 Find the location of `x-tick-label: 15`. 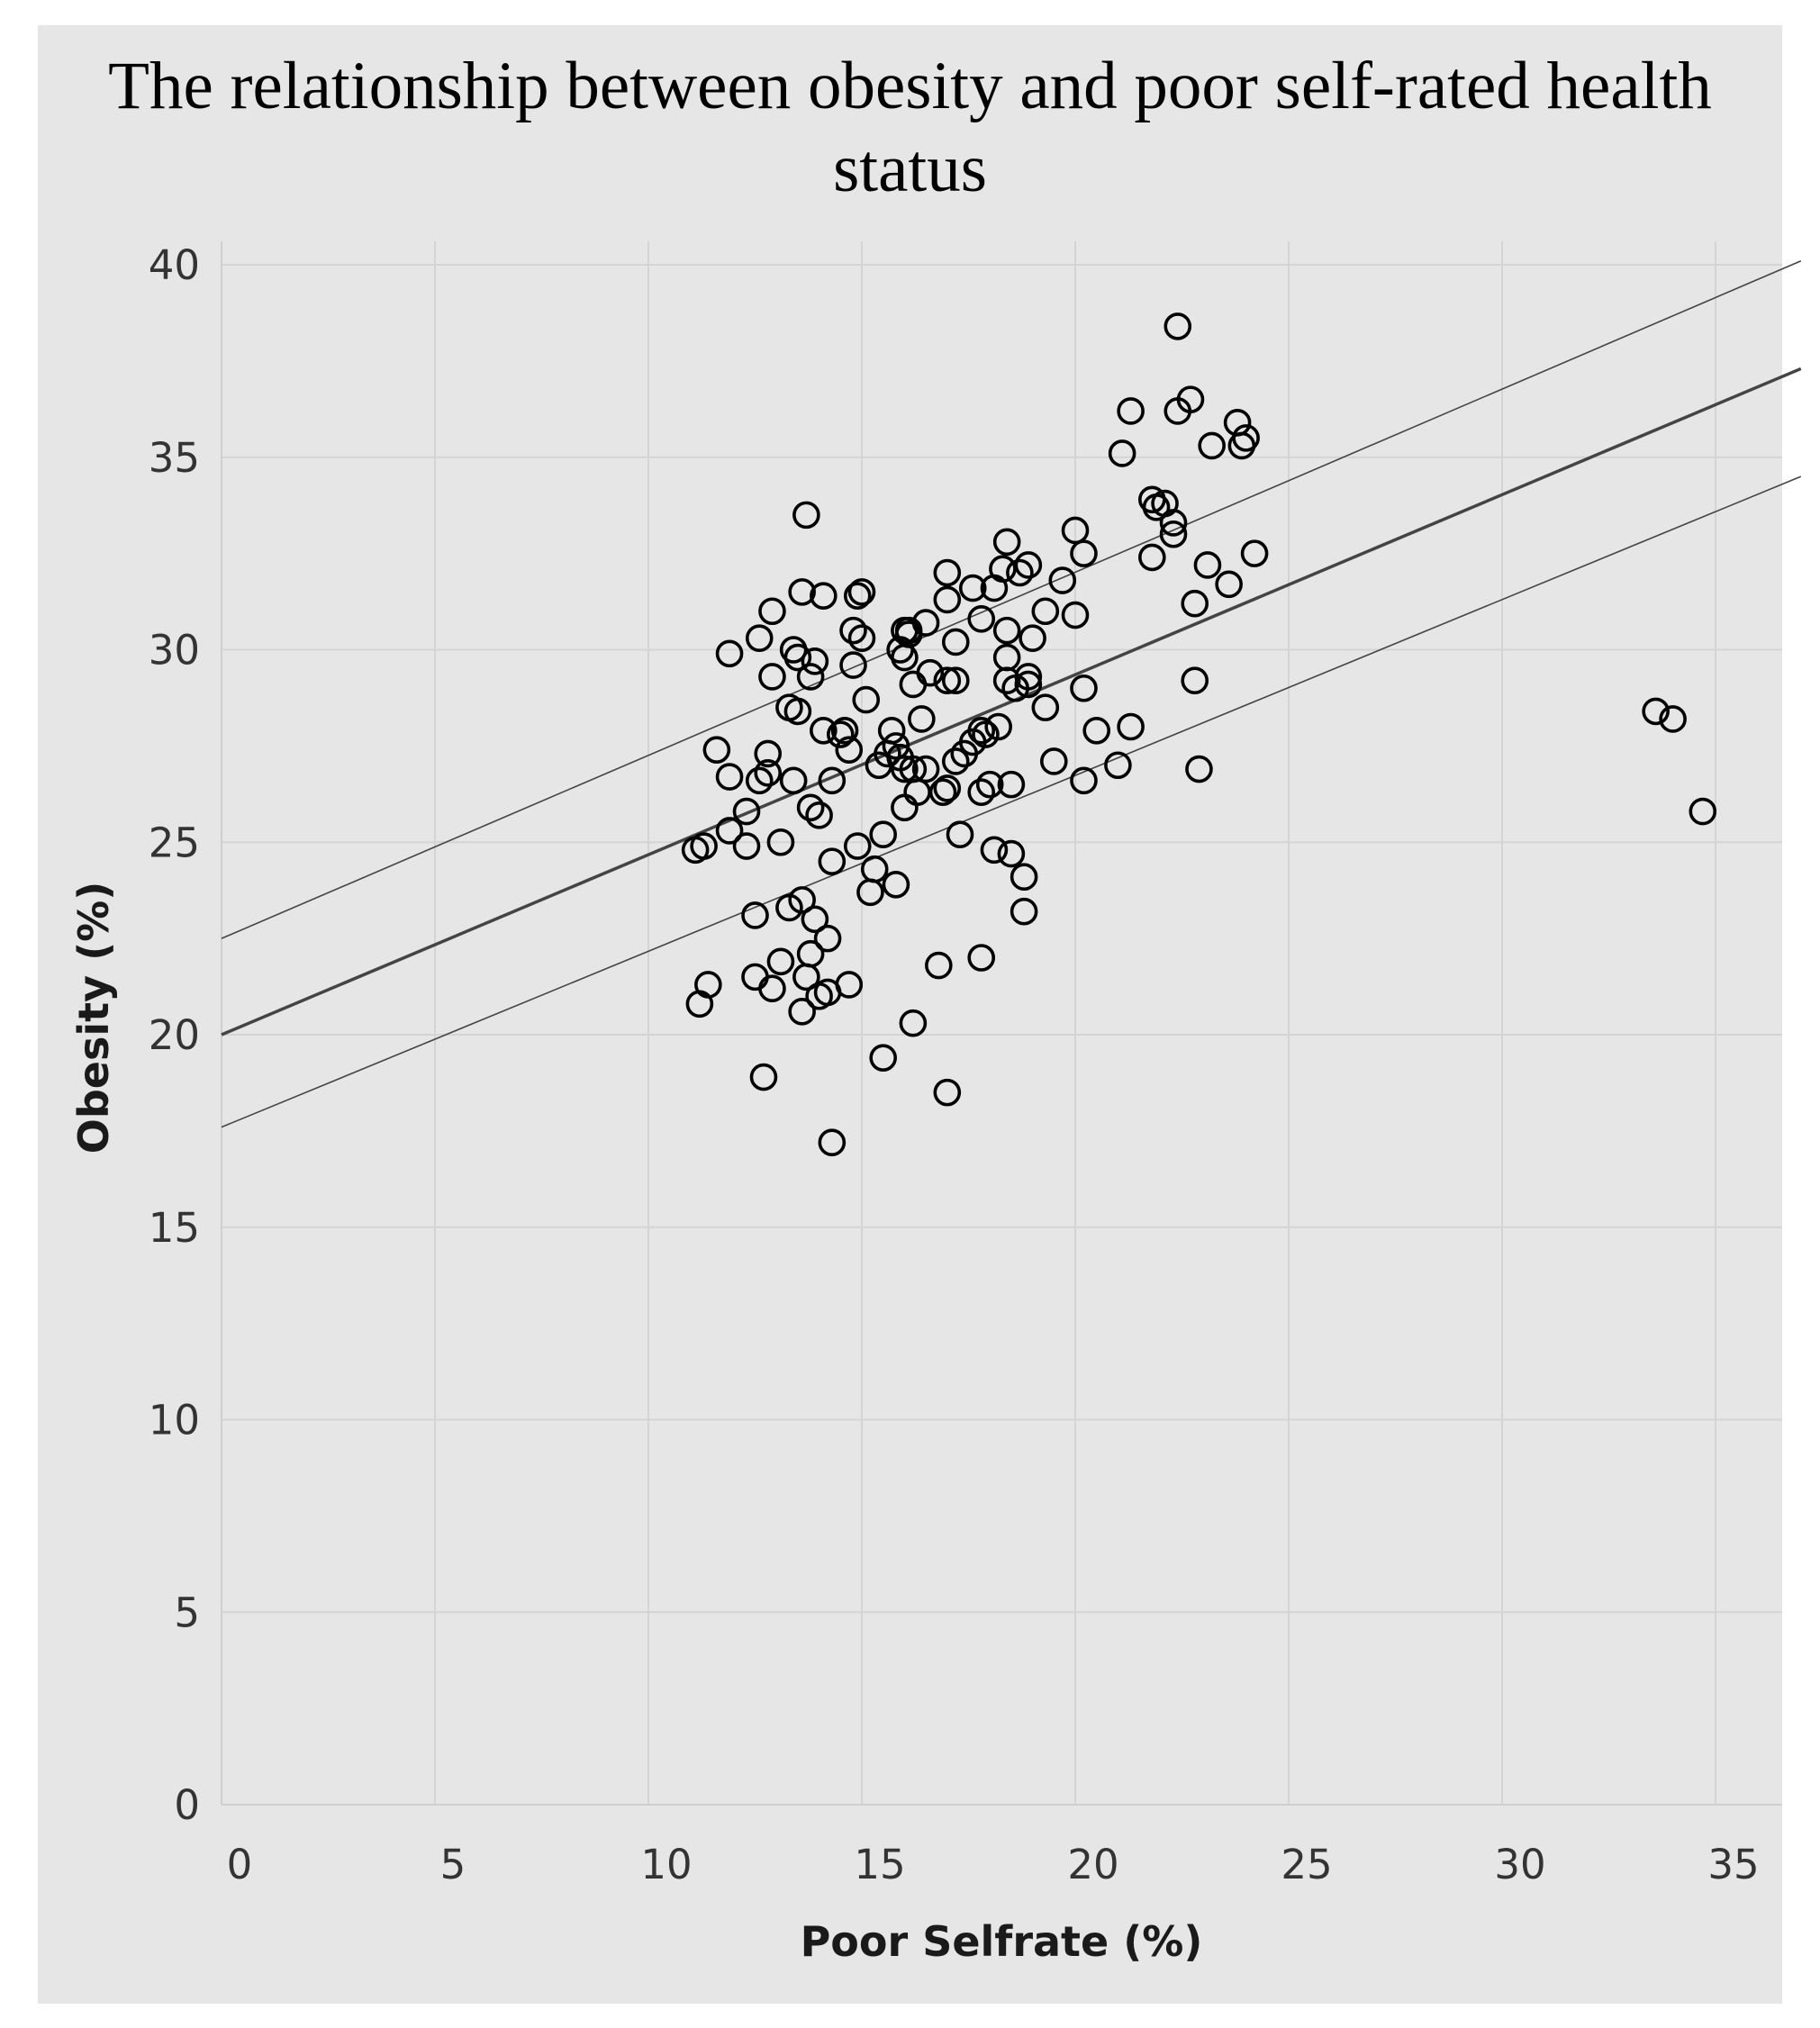

x-tick-label: 15 is located at coordinates (880, 1864).